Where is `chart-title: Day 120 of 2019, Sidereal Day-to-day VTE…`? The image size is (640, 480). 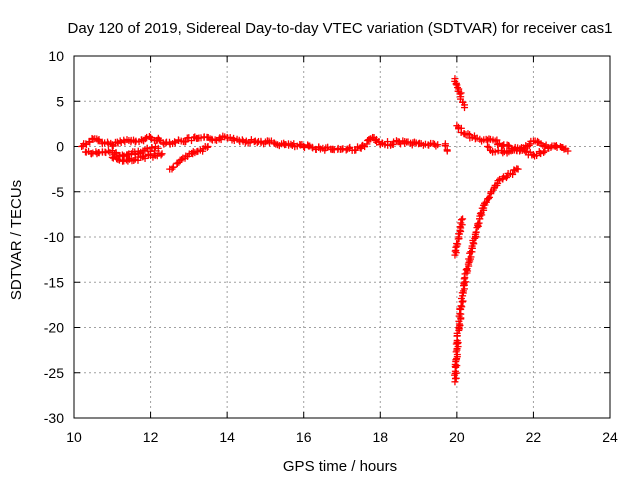
chart-title: Day 120 of 2019, Sidereal Day-to-day VTE… is located at coordinates (340, 28).